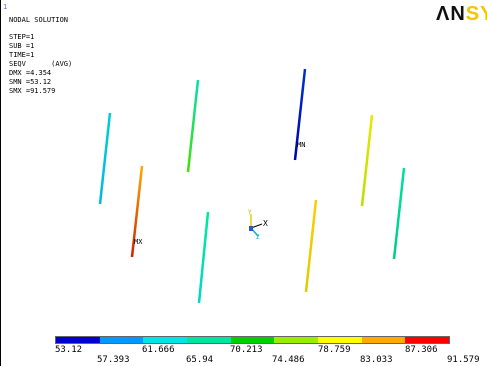  Describe the element at coordinates (250, 212) in the screenshot. I see `triad-y-label: Y` at that location.